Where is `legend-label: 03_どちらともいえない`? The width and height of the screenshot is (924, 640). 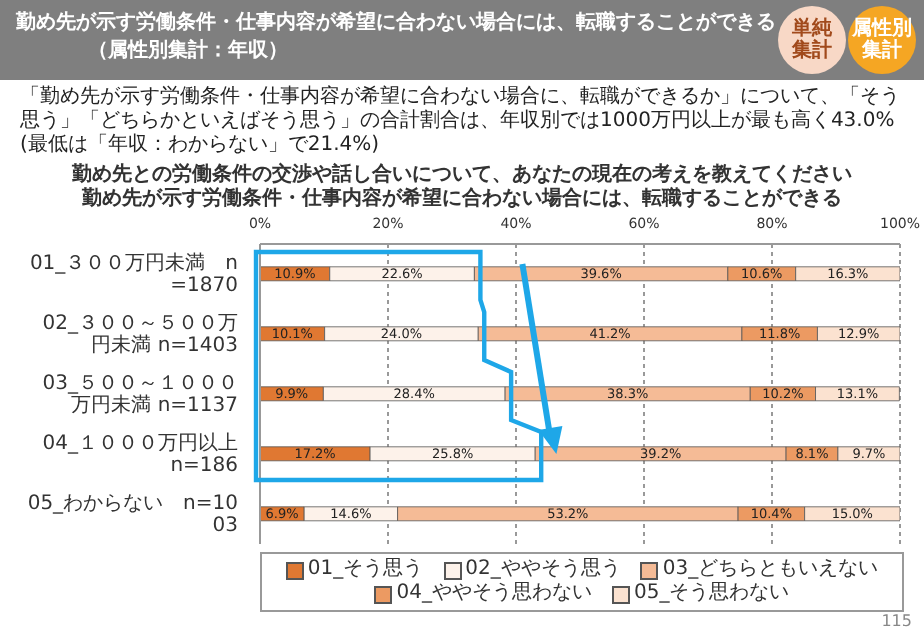 legend-label: 03_どちらともいえない is located at coordinates (769, 570).